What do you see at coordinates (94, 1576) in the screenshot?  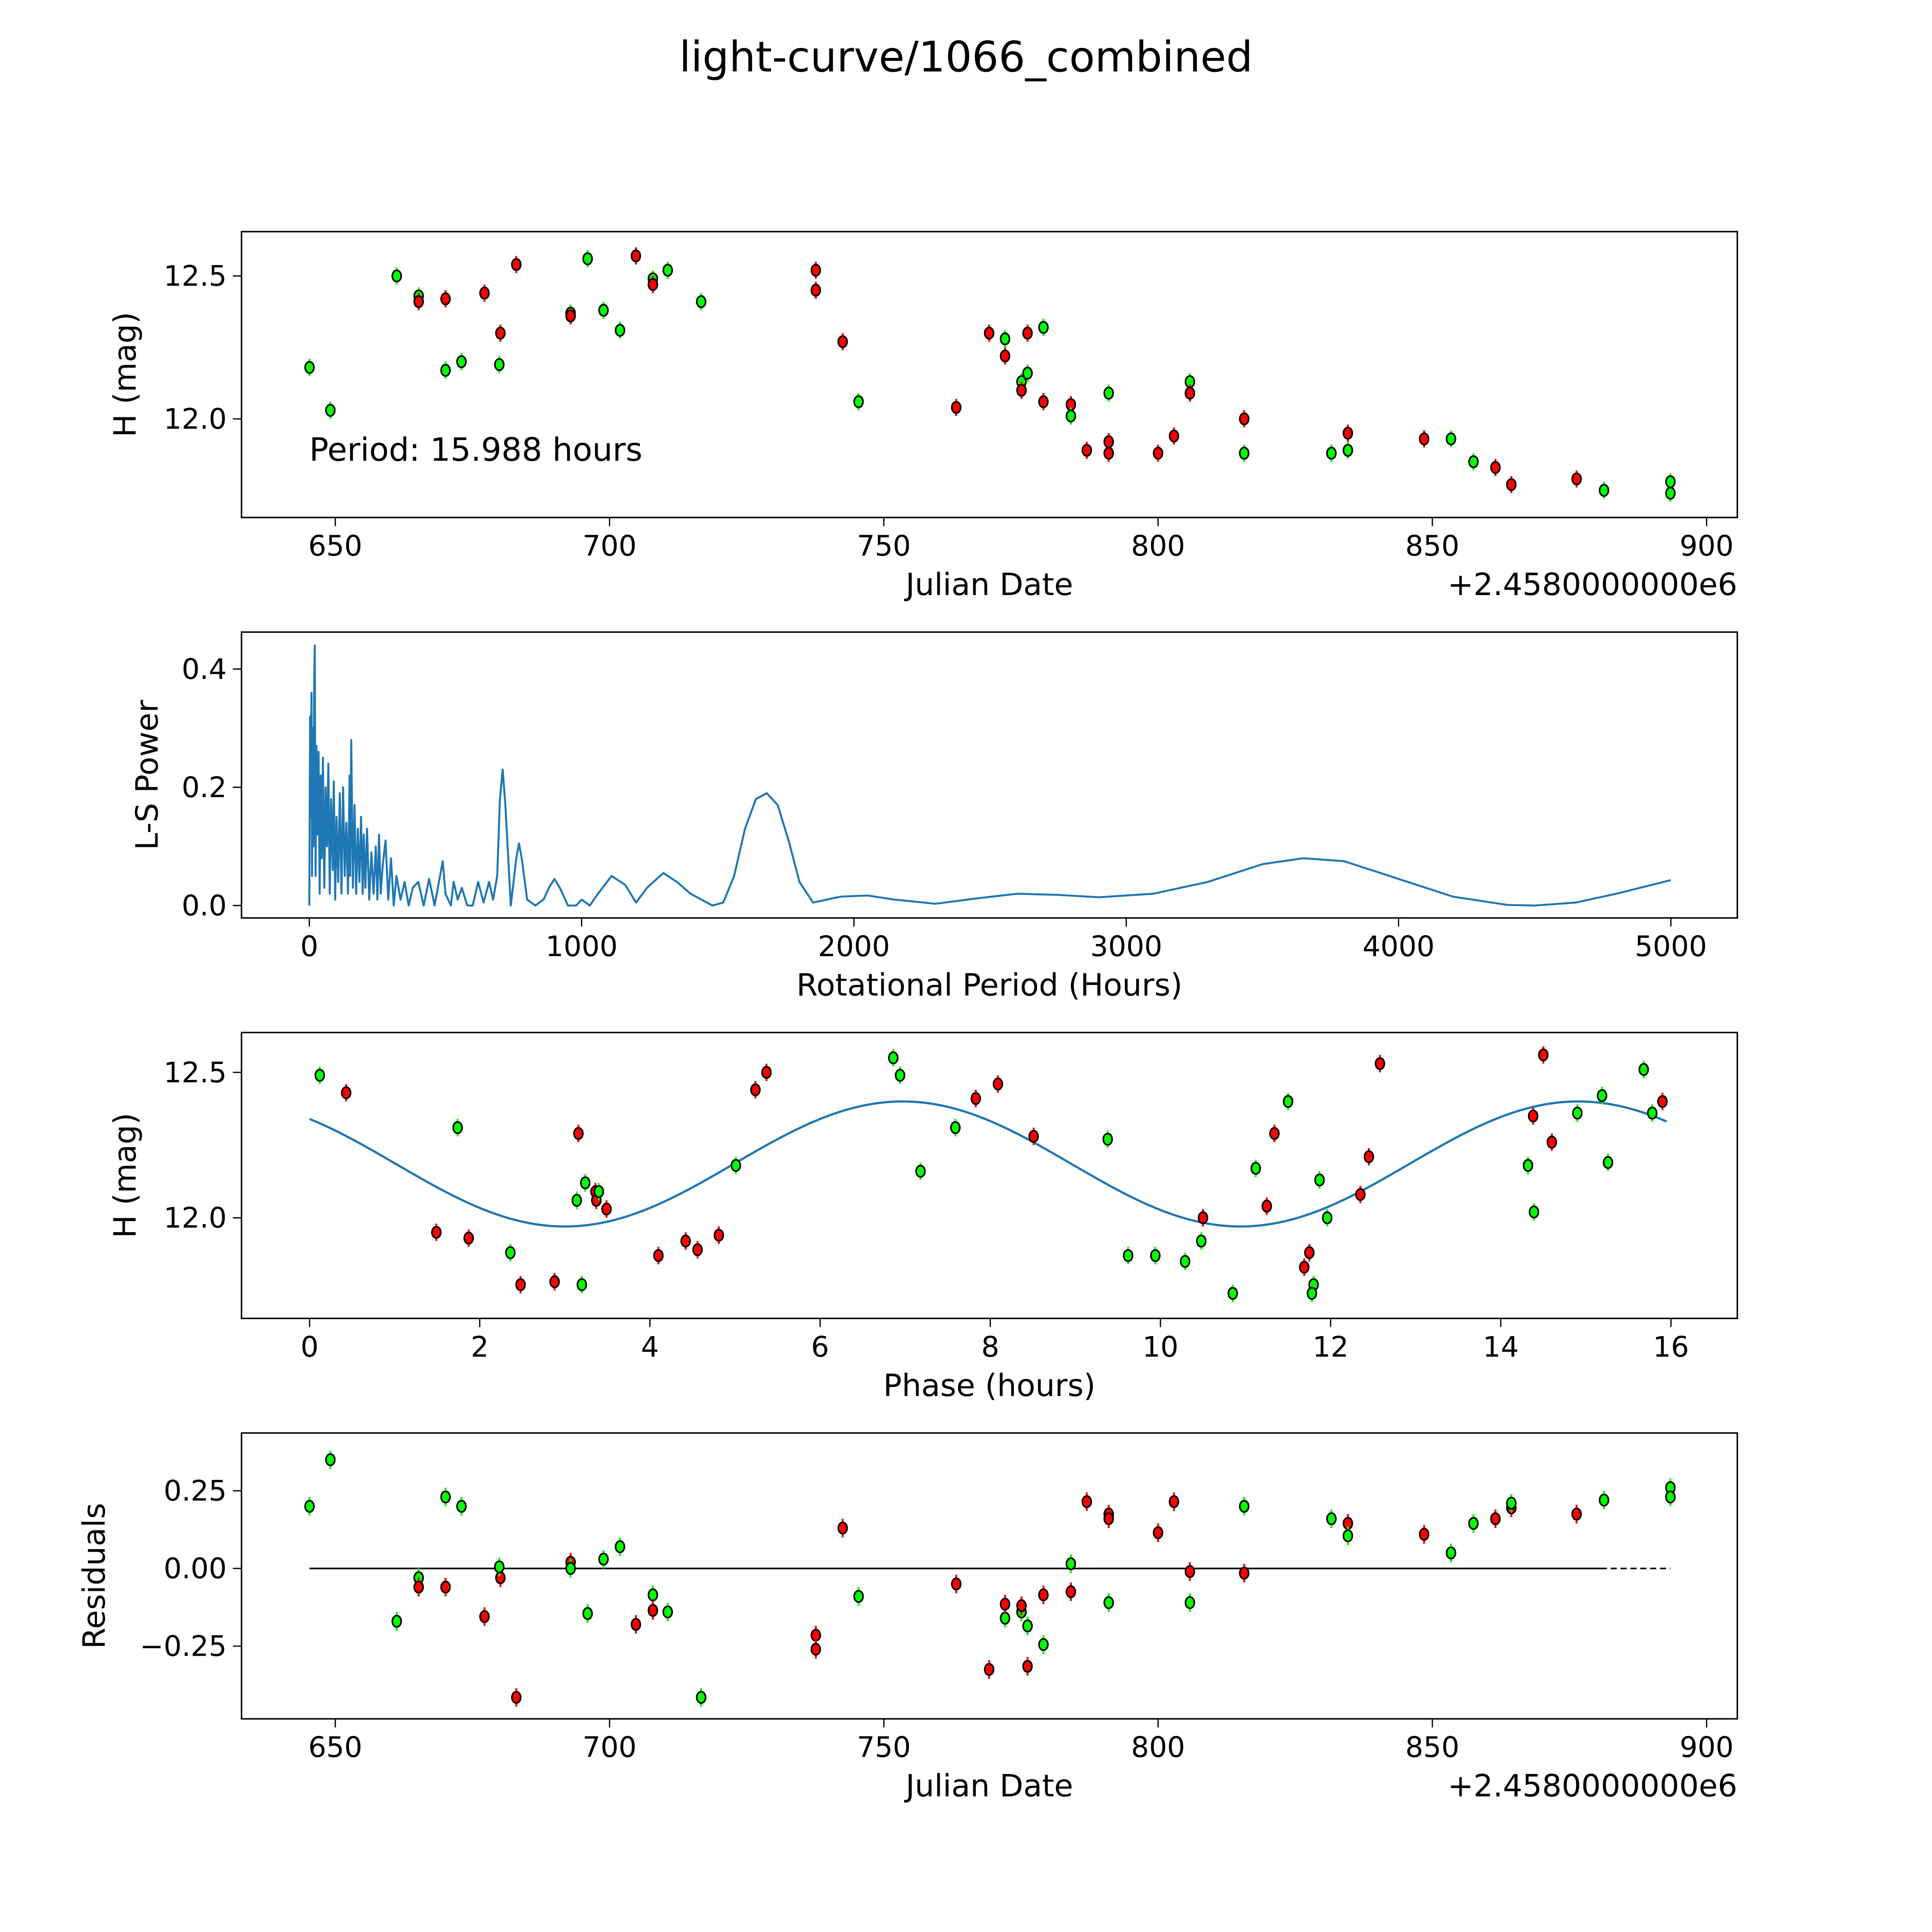 I see `y-axis-label: Residuals` at bounding box center [94, 1576].